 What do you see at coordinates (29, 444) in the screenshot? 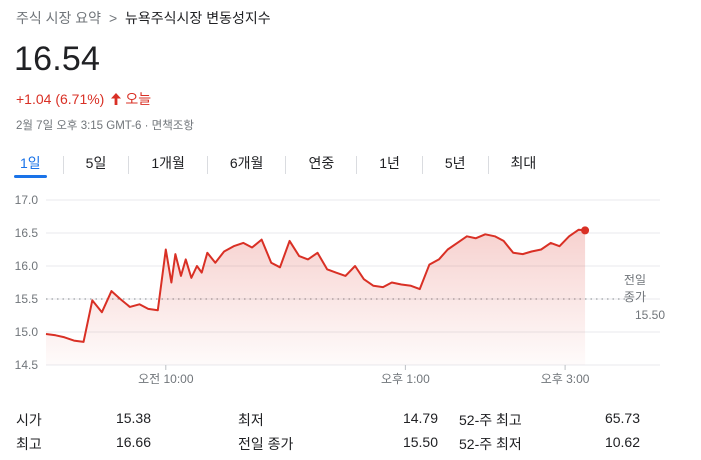
I see `stat-label: 최고` at bounding box center [29, 444].